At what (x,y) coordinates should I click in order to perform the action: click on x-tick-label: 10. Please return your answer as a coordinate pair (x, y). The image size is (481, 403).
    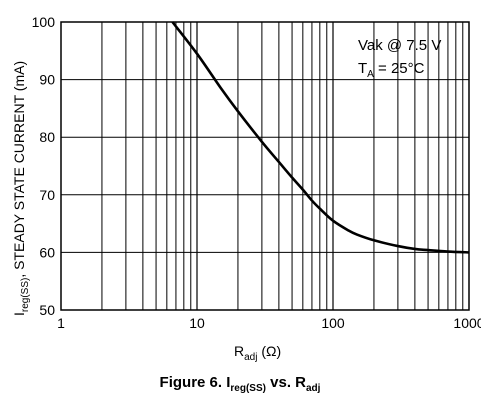
    Looking at the image, I should click on (197, 323).